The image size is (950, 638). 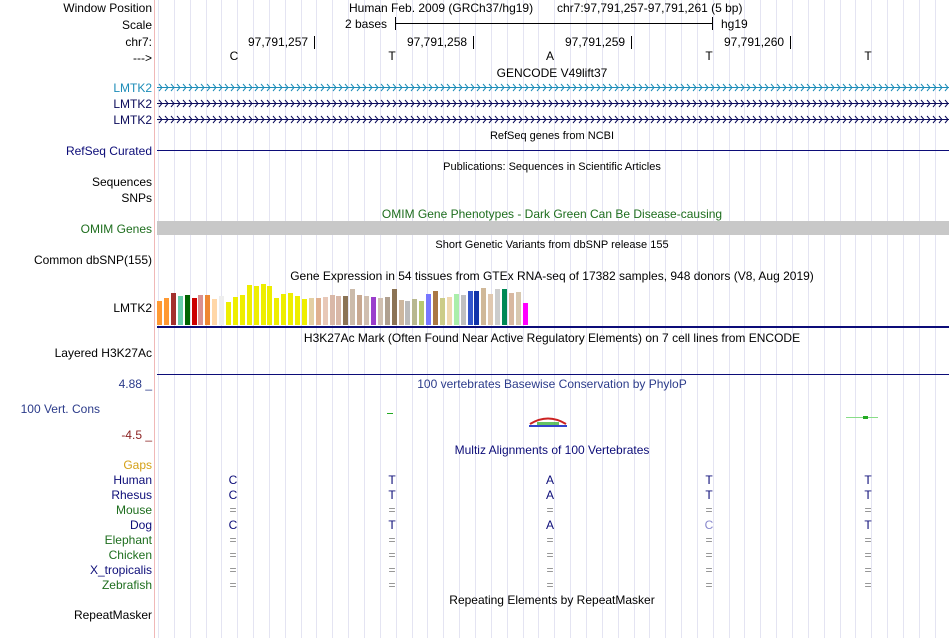 What do you see at coordinates (553, 150) in the screenshot?
I see `refseq-gene-line` at bounding box center [553, 150].